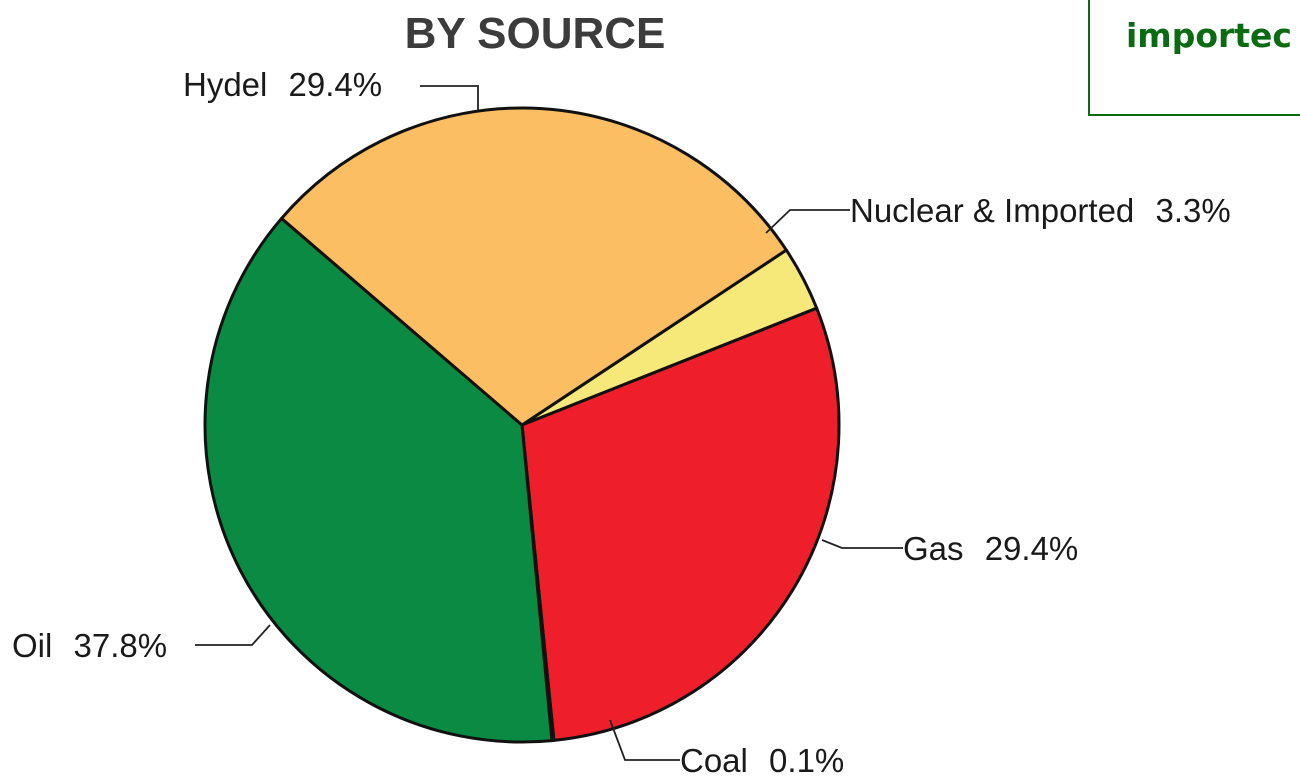 This screenshot has height=777, width=1300. I want to click on slice-value-hydel: 29.4%, so click(336, 84).